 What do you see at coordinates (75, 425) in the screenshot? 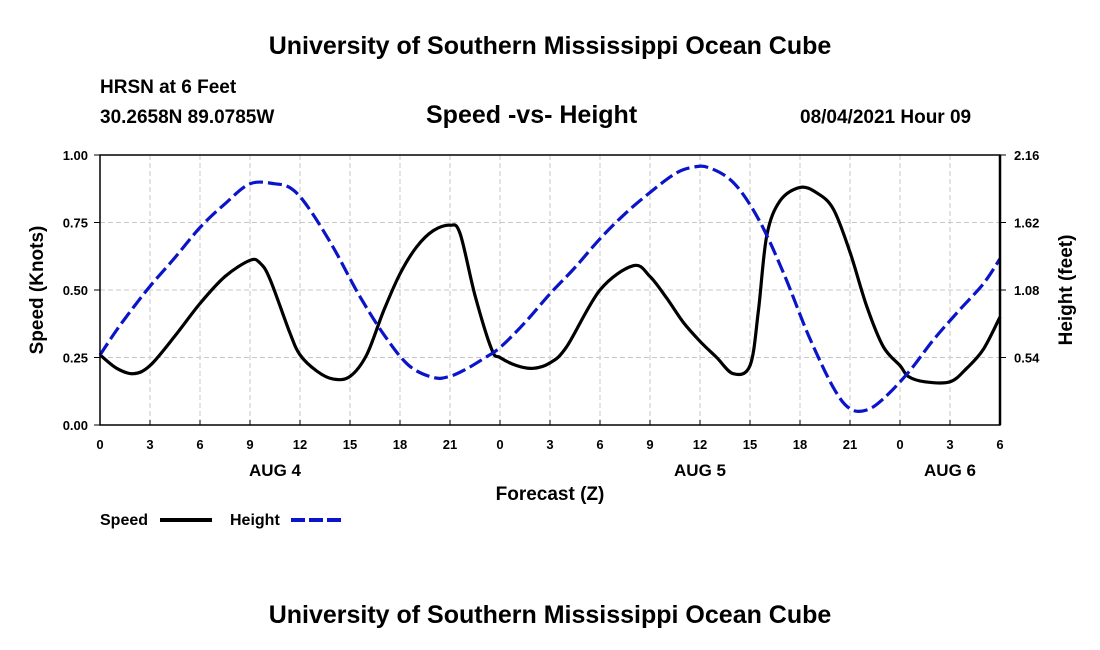
I see `y-left-tick-label: 0.00` at bounding box center [75, 425].